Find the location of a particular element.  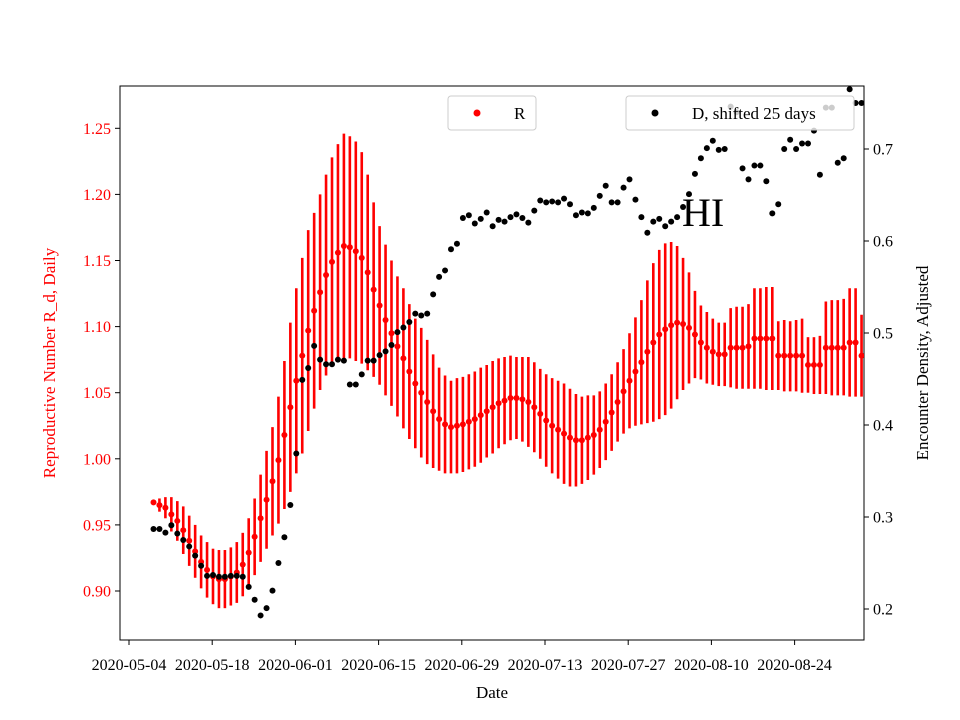

y-left-tick-label: 1.15 is located at coordinates (97, 261).